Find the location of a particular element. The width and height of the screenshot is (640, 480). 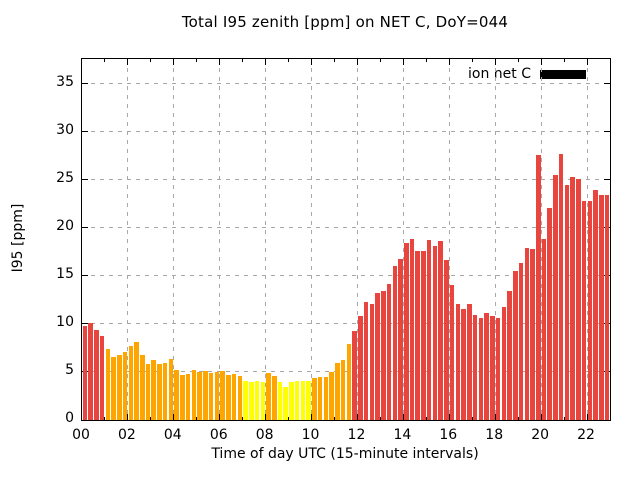

x-tick-label: 22 is located at coordinates (586, 435).